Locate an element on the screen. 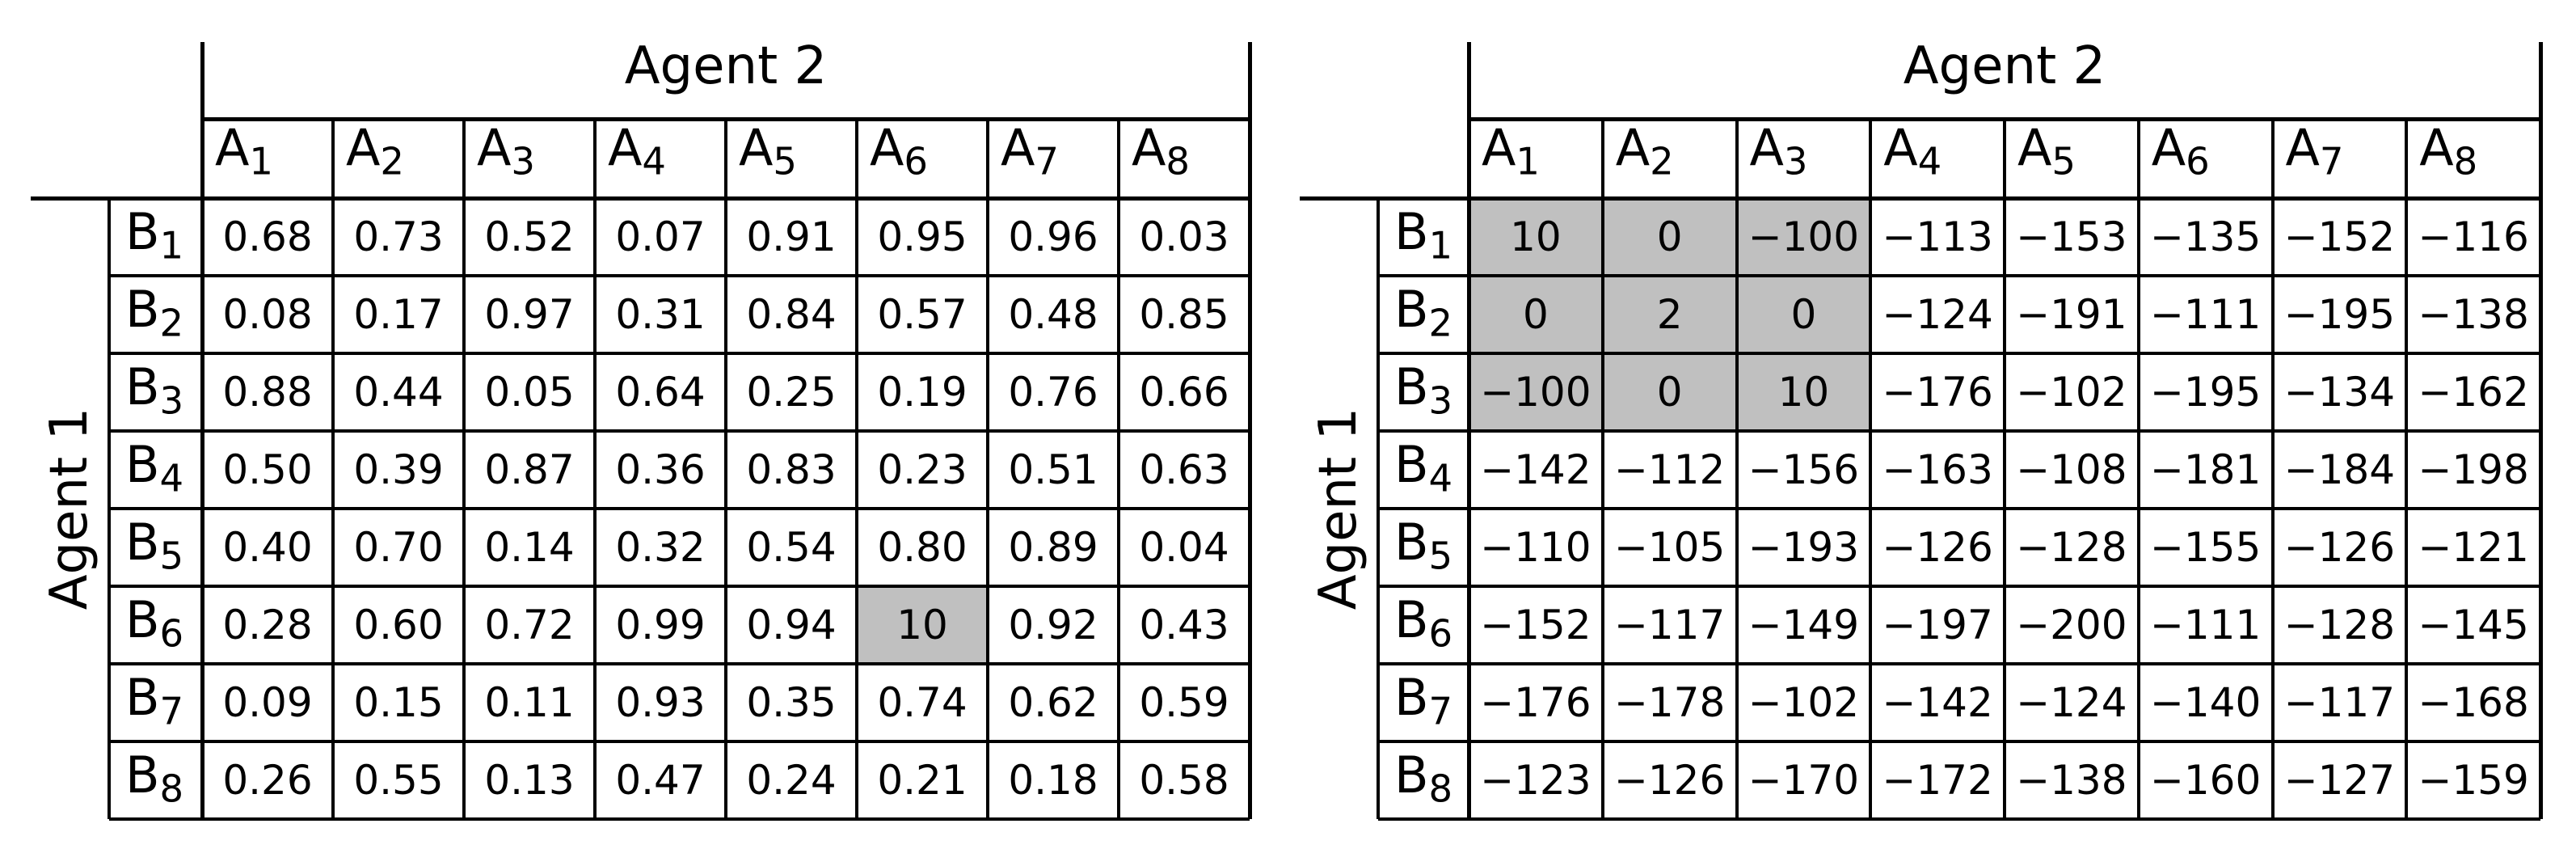 The width and height of the screenshot is (2576, 849). cell-b1-a6: −135 is located at coordinates (2206, 236).